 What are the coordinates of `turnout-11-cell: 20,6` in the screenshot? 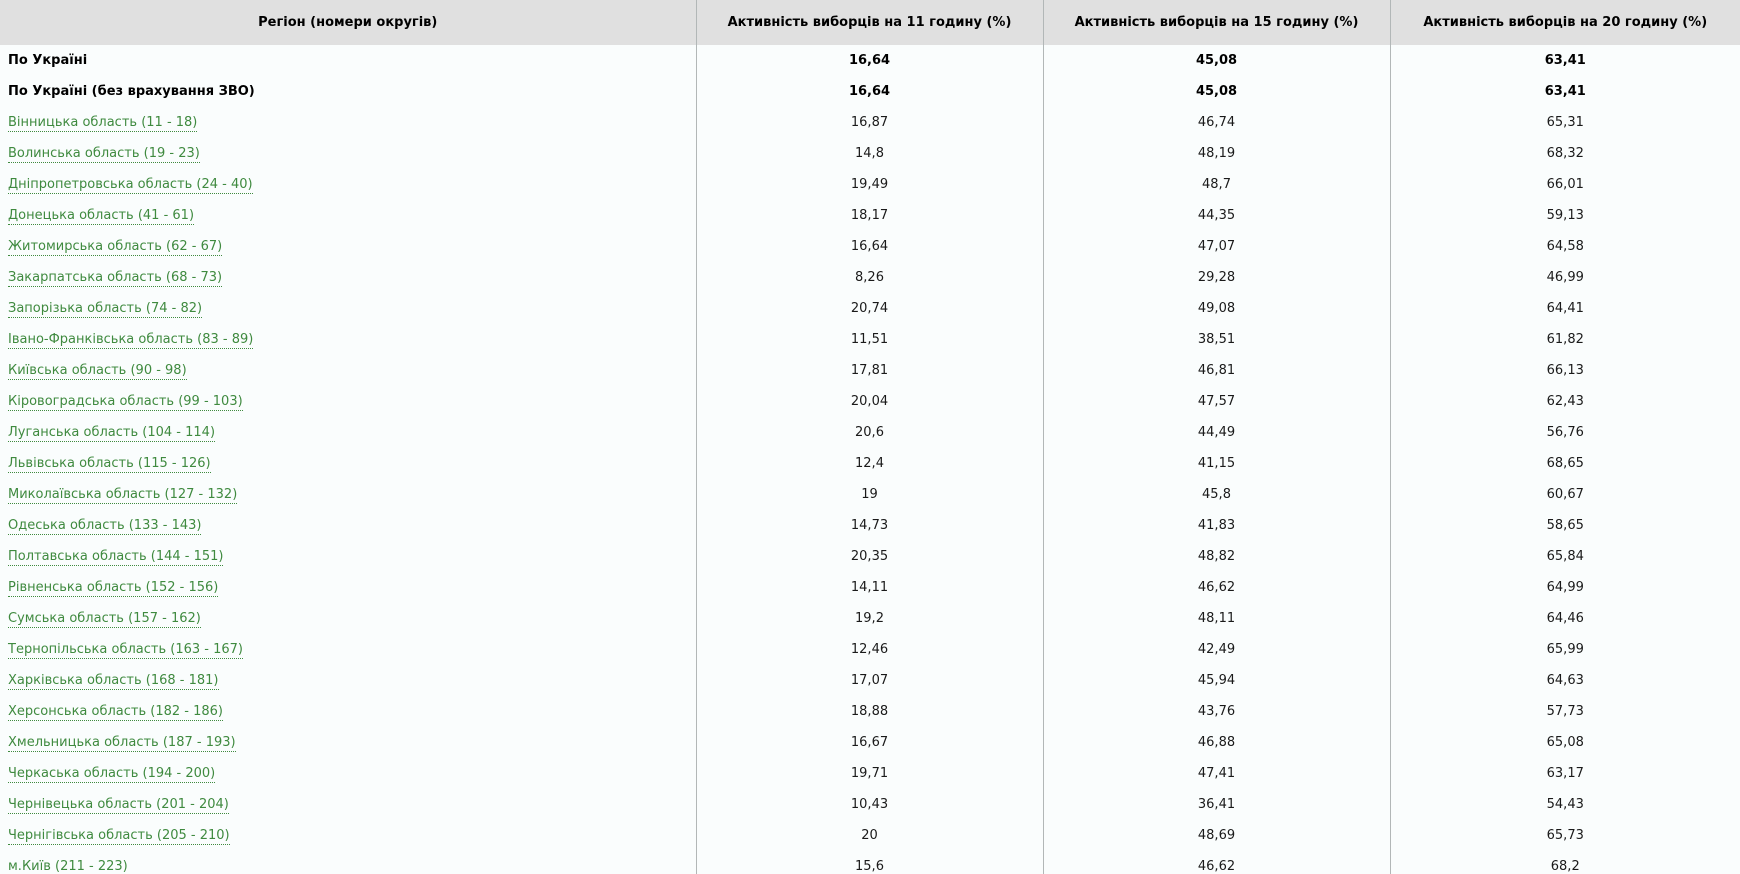 It's located at (869, 432).